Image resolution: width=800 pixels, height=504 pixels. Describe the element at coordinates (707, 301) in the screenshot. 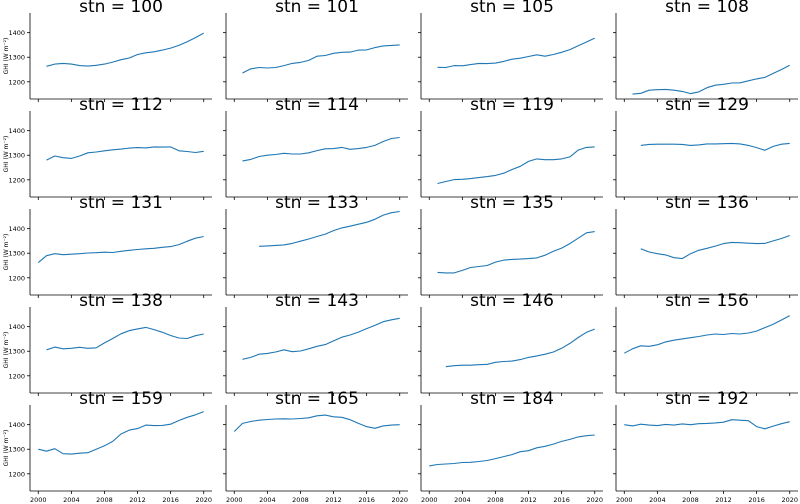

I see `subplot-title: stn = 156` at that location.